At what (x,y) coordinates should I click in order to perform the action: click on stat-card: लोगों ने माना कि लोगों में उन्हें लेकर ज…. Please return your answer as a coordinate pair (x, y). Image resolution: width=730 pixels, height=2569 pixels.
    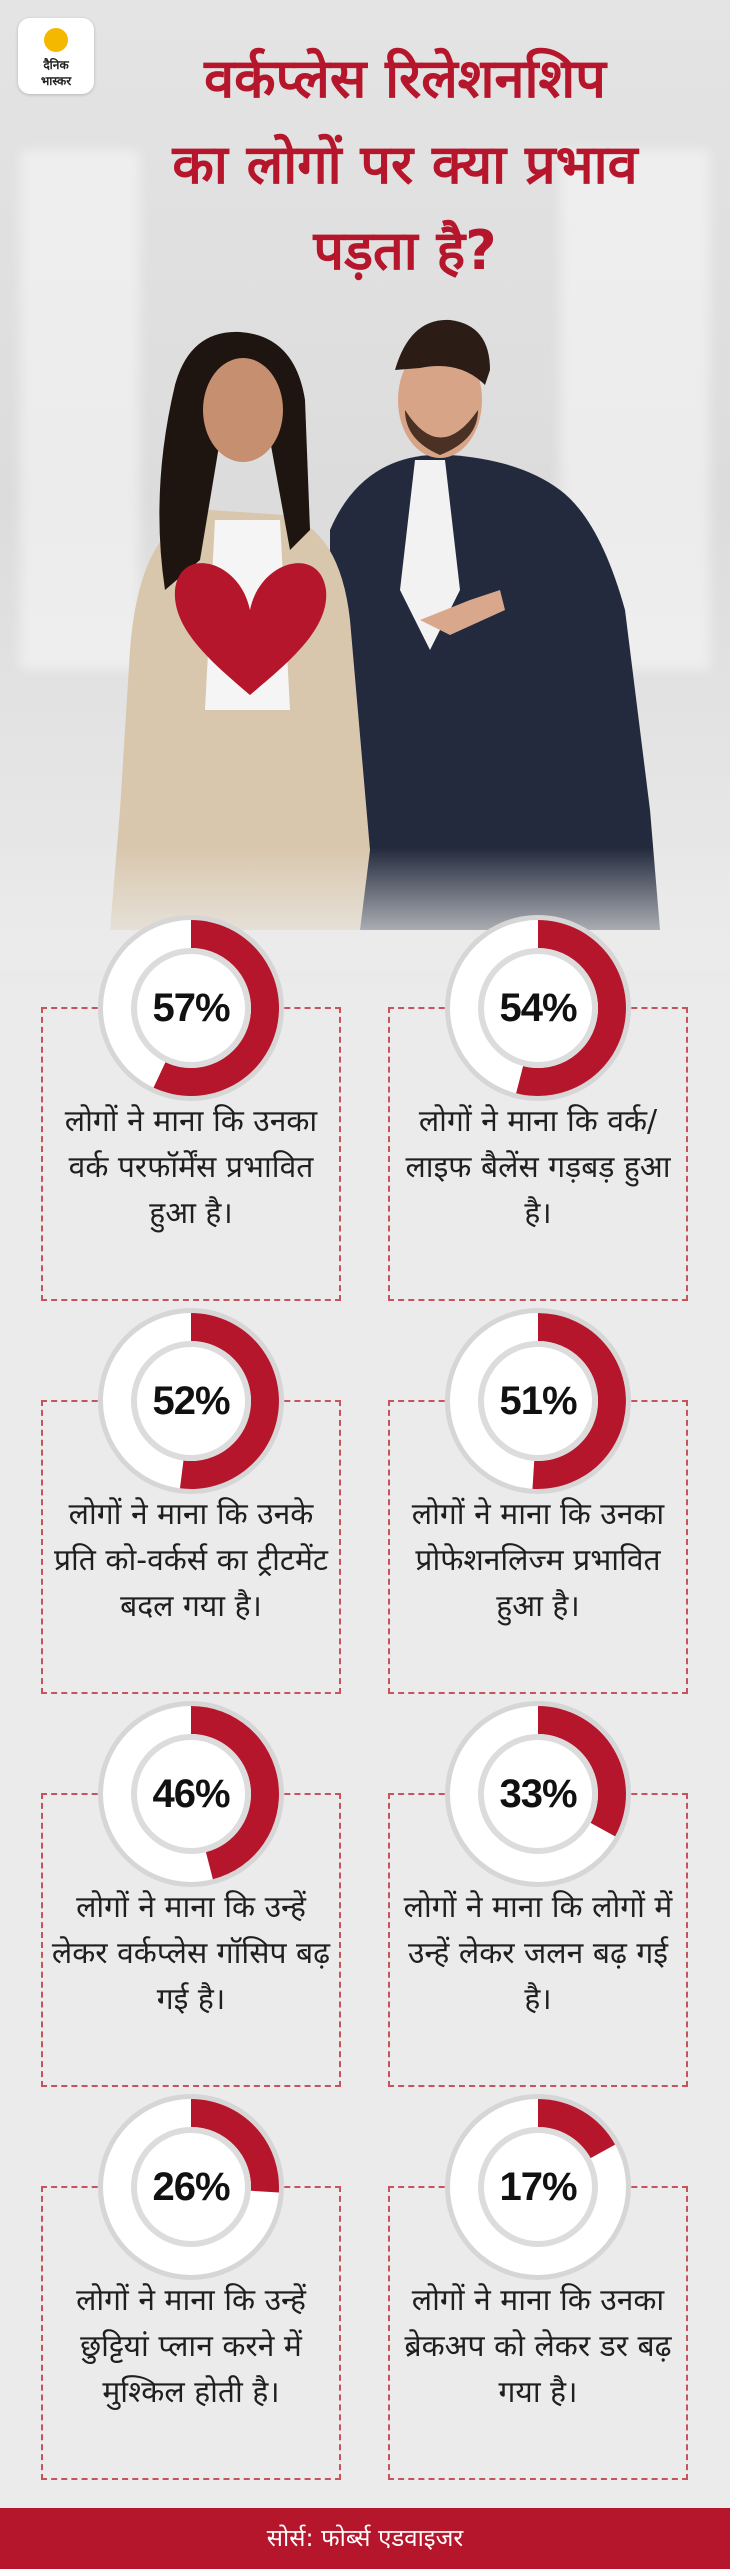
    Looking at the image, I should click on (538, 1940).